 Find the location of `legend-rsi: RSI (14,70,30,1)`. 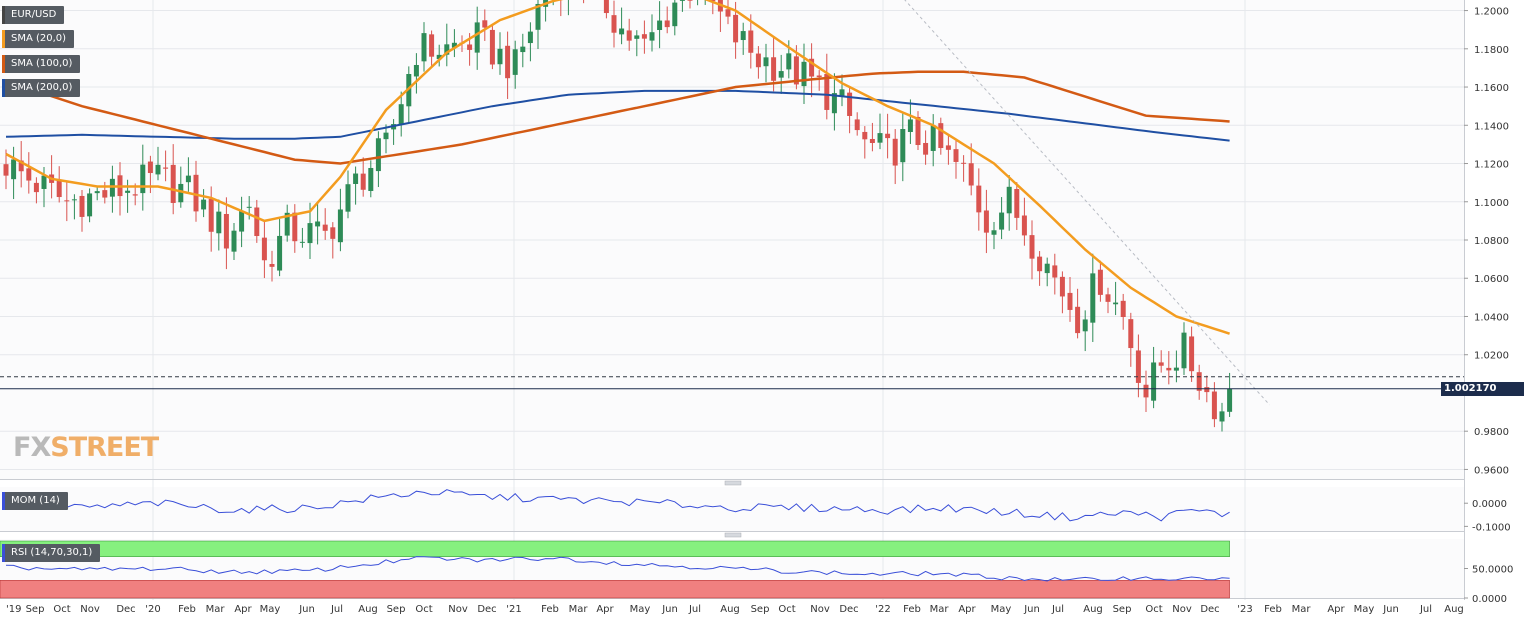

legend-rsi: RSI (14,70,30,1) is located at coordinates (51, 553).